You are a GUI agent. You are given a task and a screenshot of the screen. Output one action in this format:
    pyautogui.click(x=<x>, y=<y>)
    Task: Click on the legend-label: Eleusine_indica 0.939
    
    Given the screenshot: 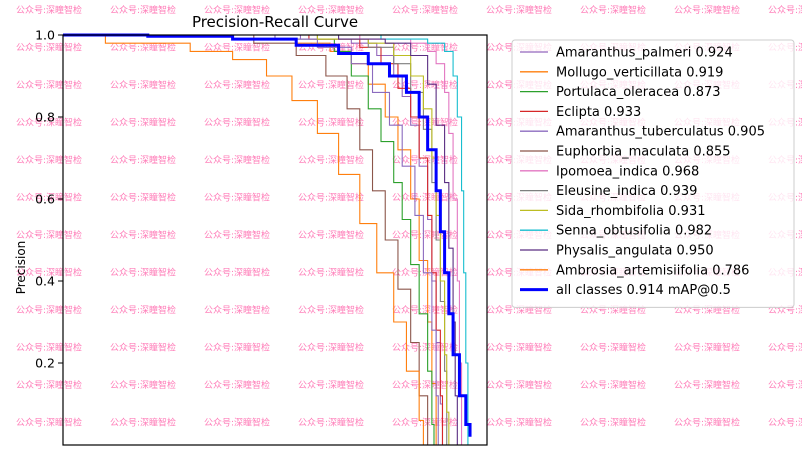 What is the action you would take?
    pyautogui.click(x=626, y=191)
    